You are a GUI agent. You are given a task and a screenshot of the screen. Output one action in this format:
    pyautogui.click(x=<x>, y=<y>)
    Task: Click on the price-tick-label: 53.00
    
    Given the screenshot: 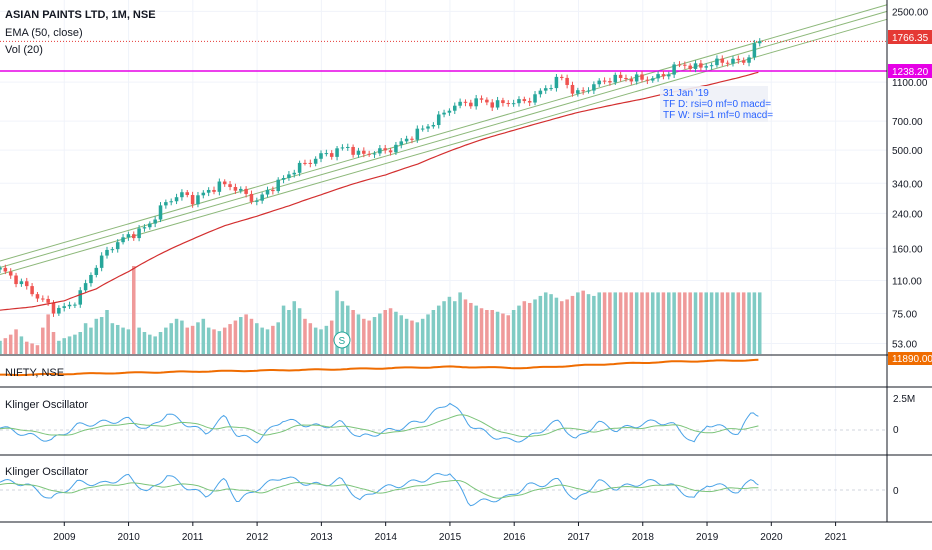 What is the action you would take?
    pyautogui.click(x=904, y=344)
    